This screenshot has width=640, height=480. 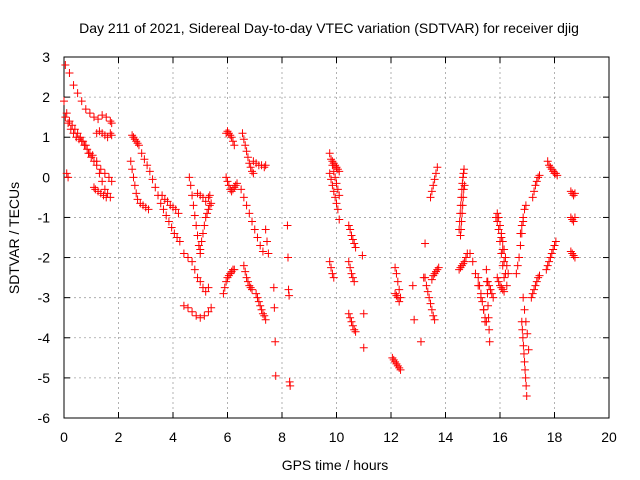 I want to click on series-arc-t, so click(x=248, y=277).